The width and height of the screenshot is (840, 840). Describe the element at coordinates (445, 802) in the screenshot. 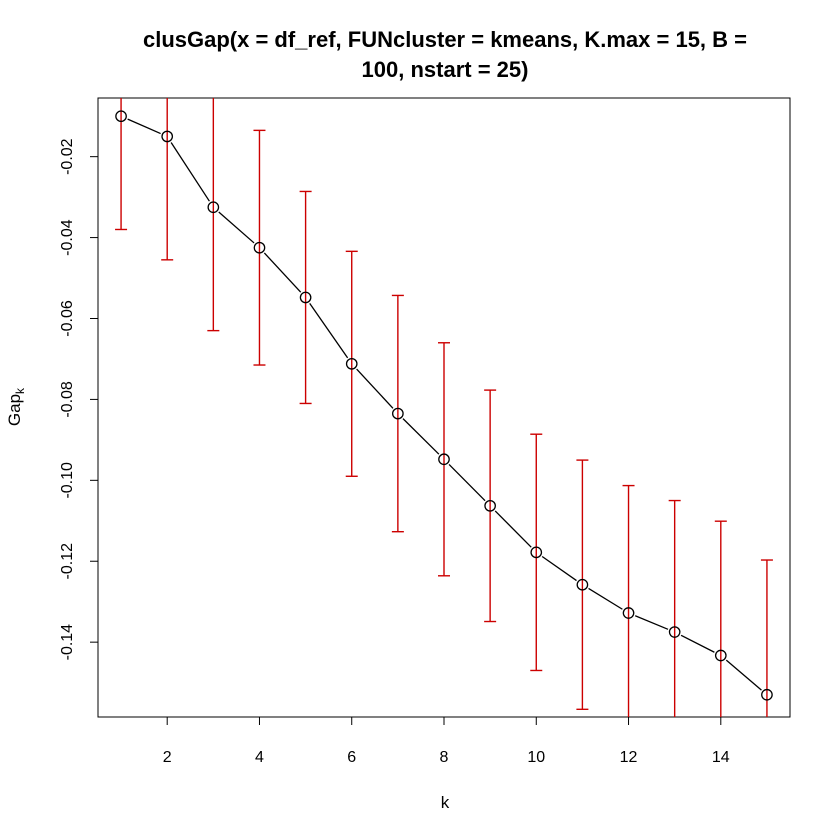

I see `x-axis-label: k` at that location.